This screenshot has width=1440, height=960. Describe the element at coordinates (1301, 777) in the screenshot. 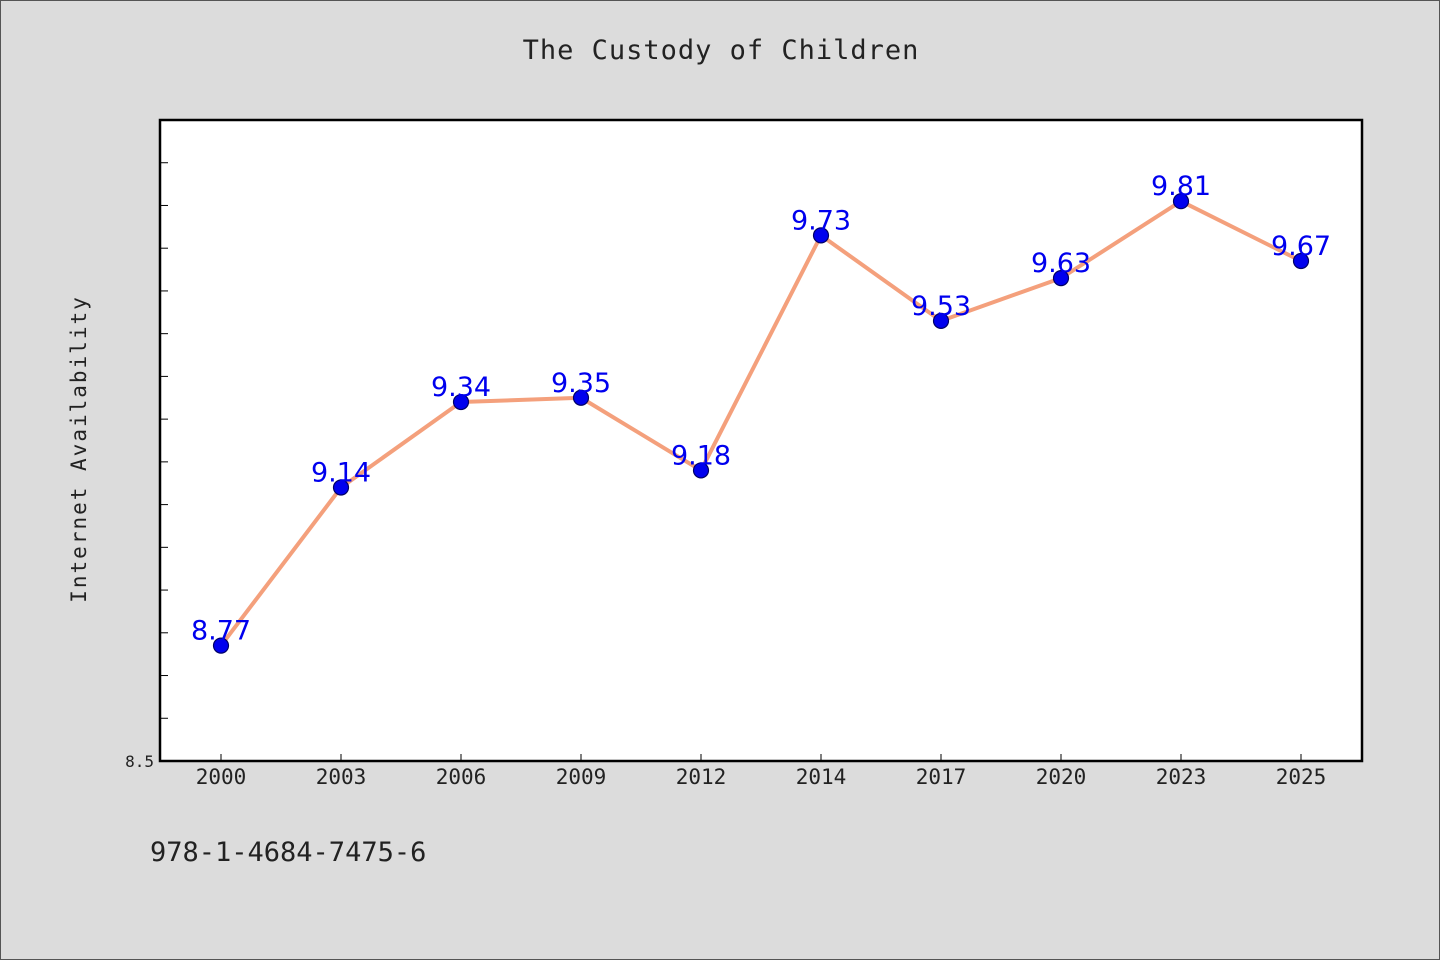

I see `x-tick-label: 2025` at that location.